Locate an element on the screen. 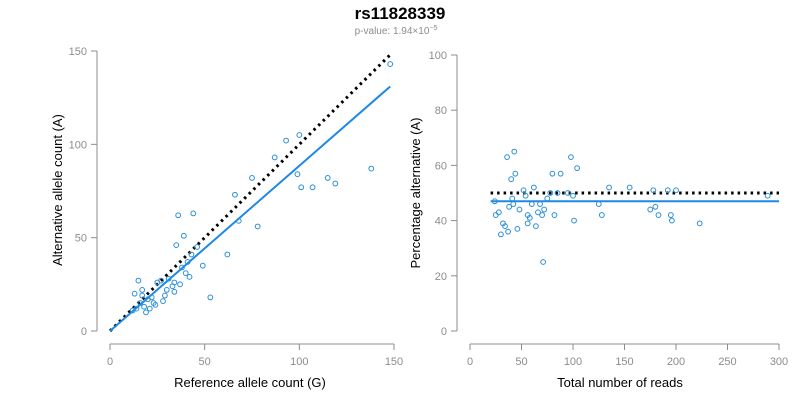 This screenshot has width=800, height=400. x-tick-label: 50 is located at coordinates (205, 362).